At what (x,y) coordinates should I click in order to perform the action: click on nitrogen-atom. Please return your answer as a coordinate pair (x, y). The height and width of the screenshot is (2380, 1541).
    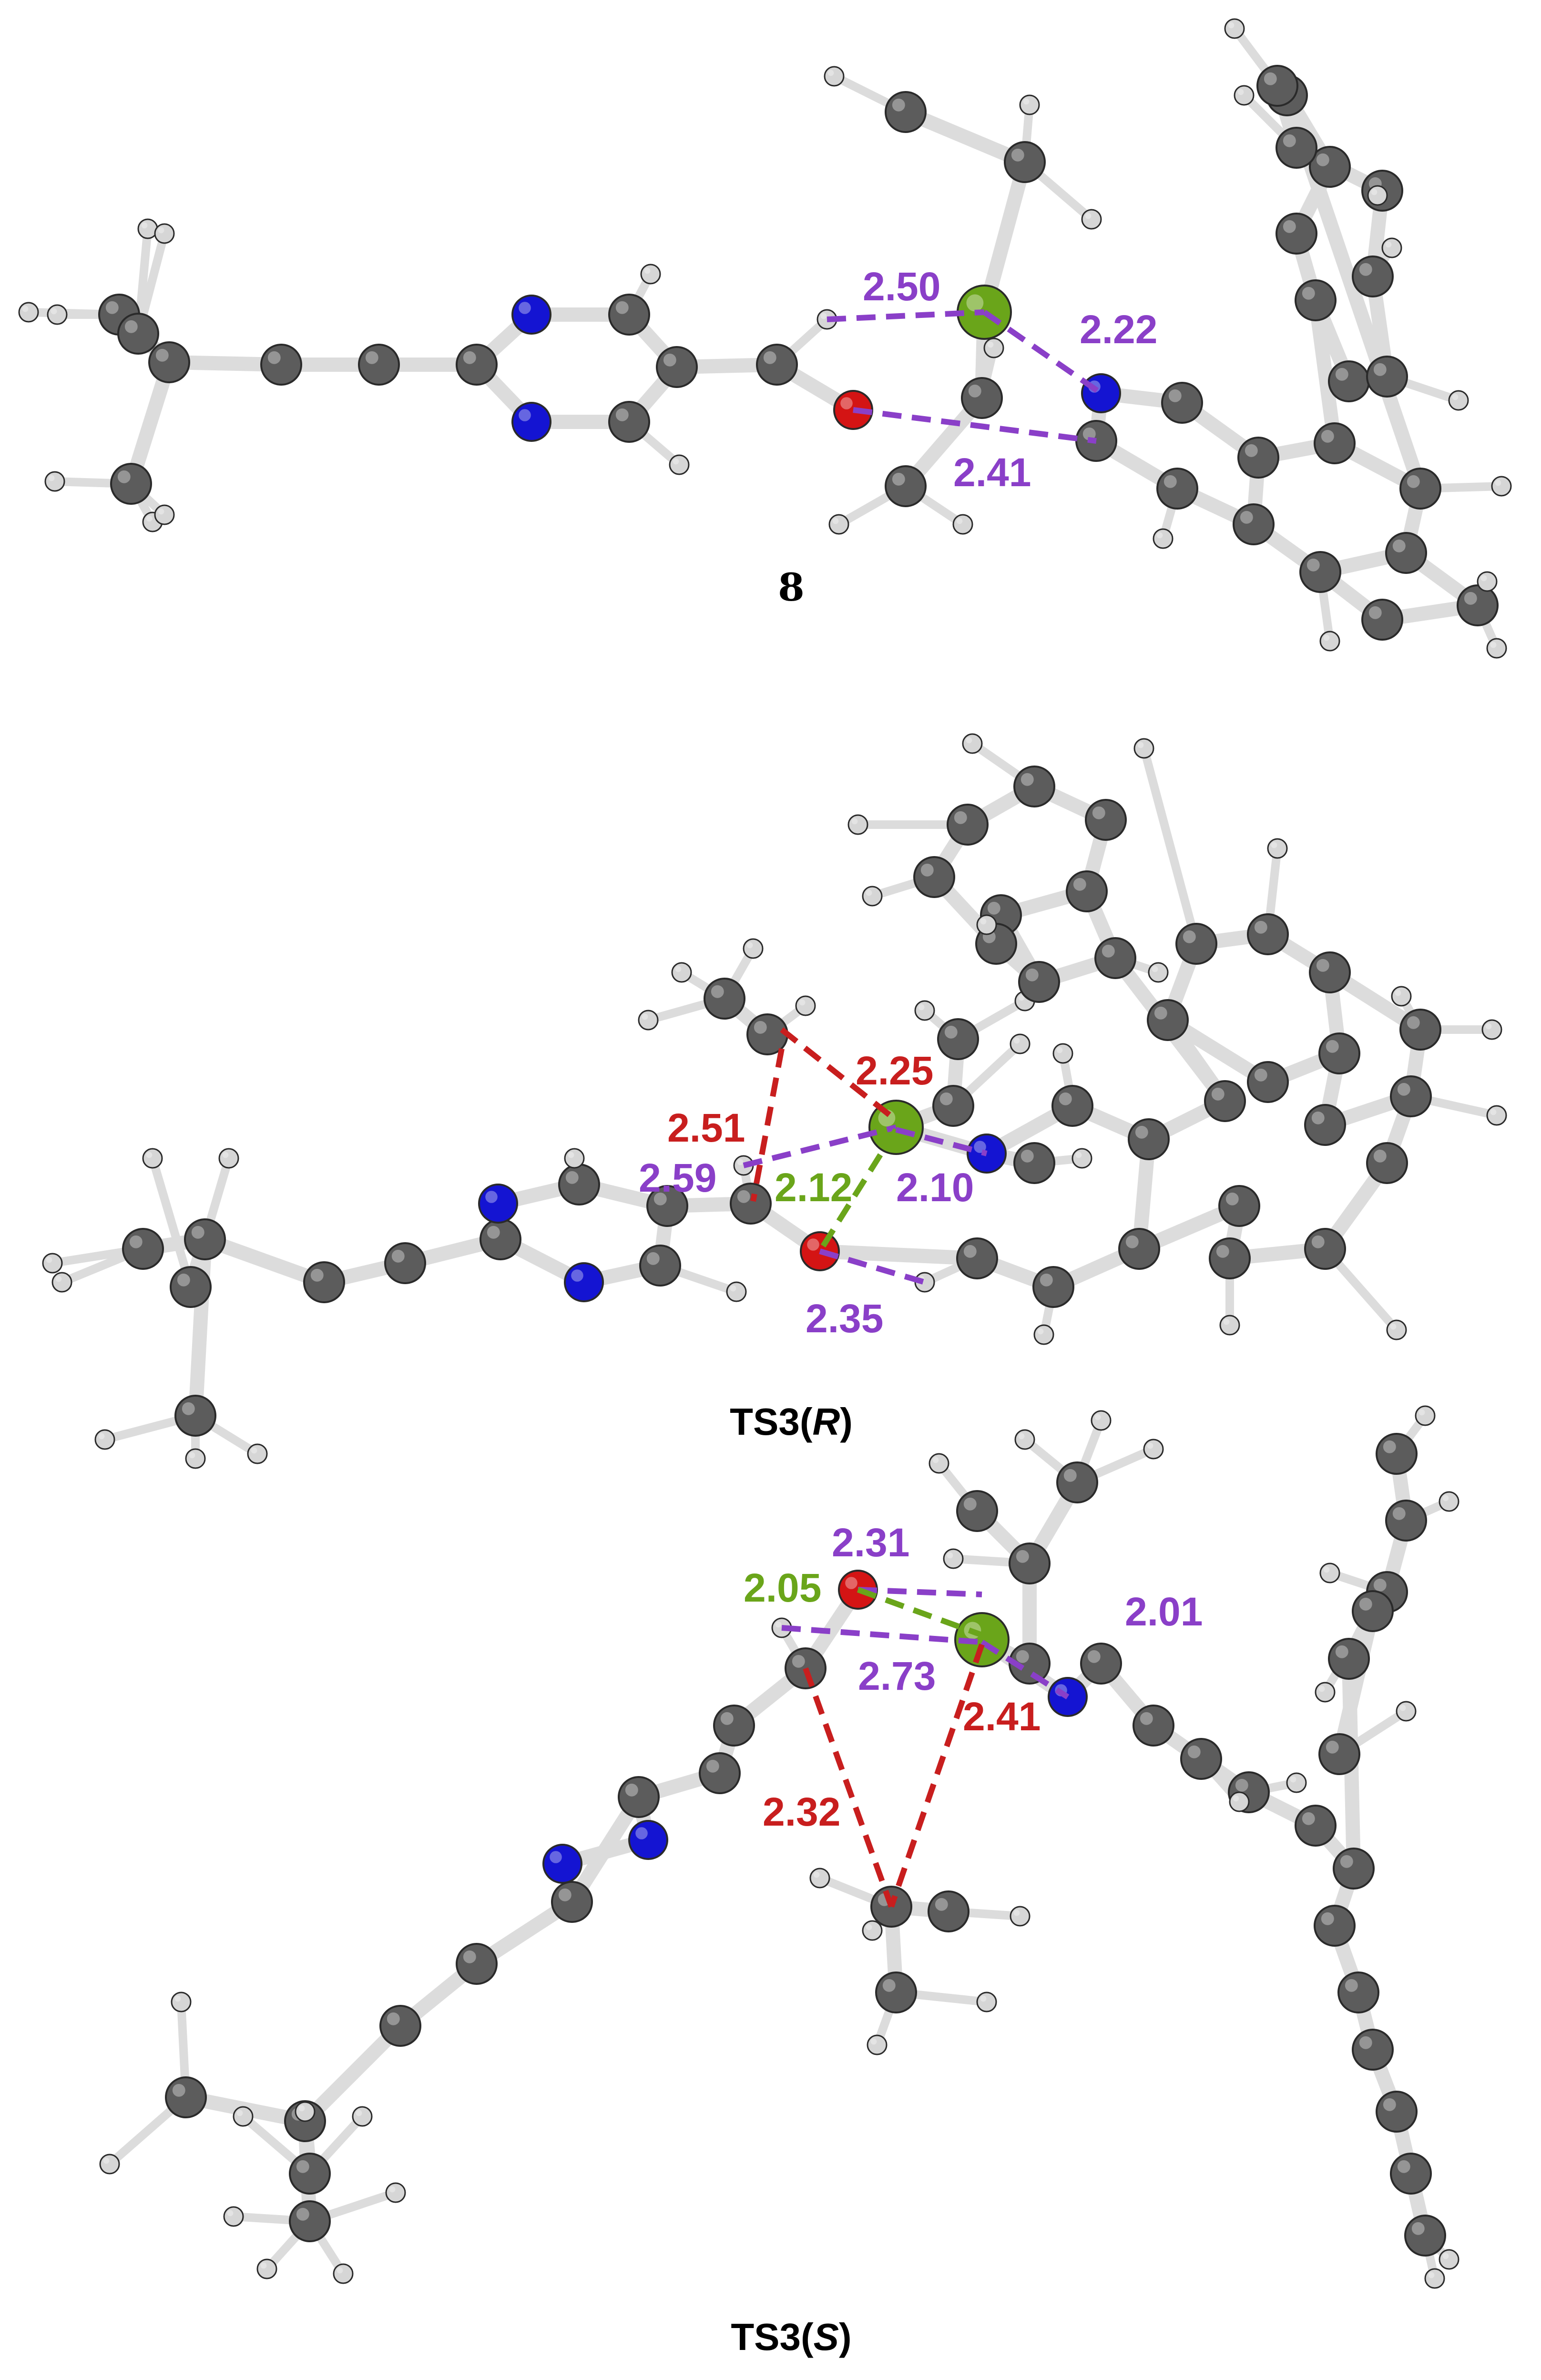
    Looking at the image, I should click on (562, 1864).